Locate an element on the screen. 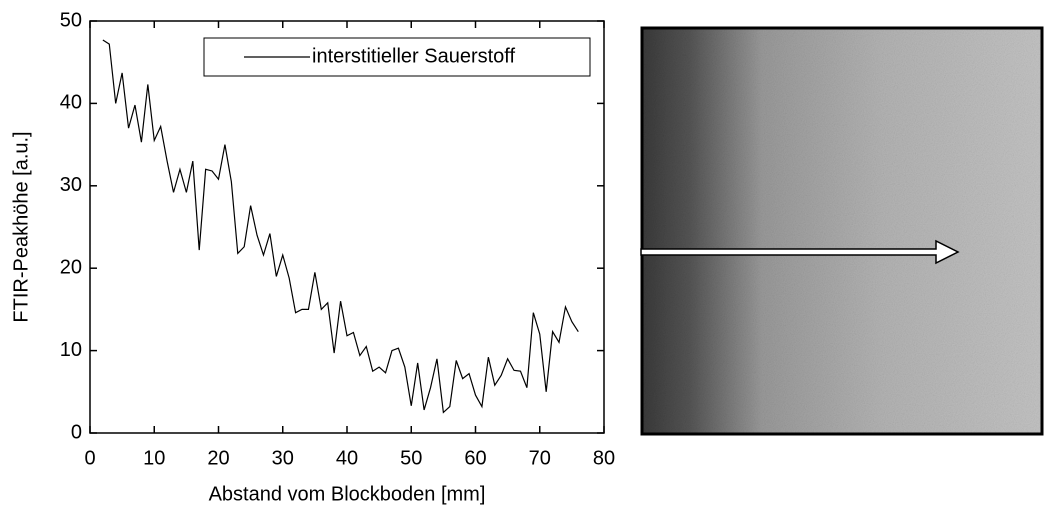  x-tick-label: 50 is located at coordinates (411, 458).